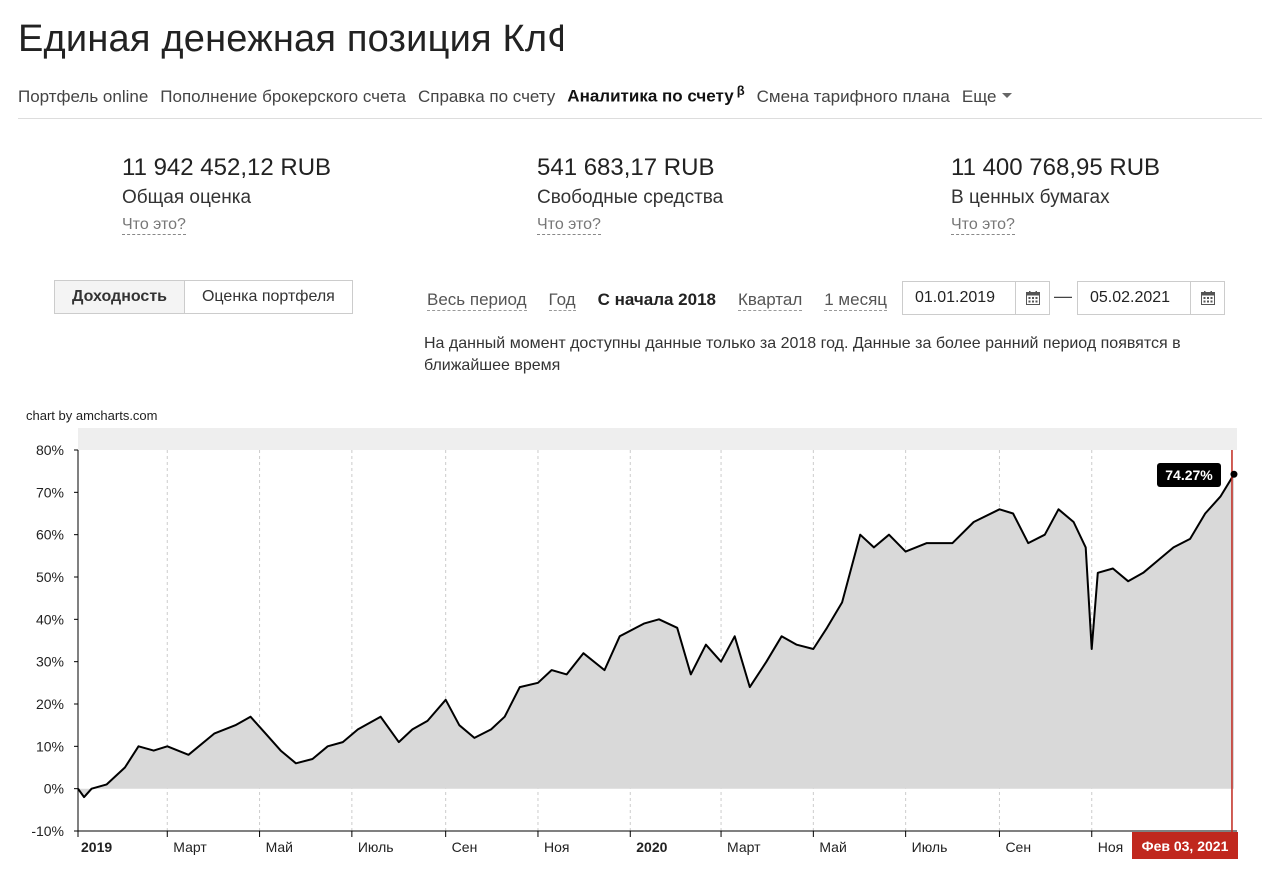  Describe the element at coordinates (640, 118) in the screenshot. I see `nav-divider` at that location.